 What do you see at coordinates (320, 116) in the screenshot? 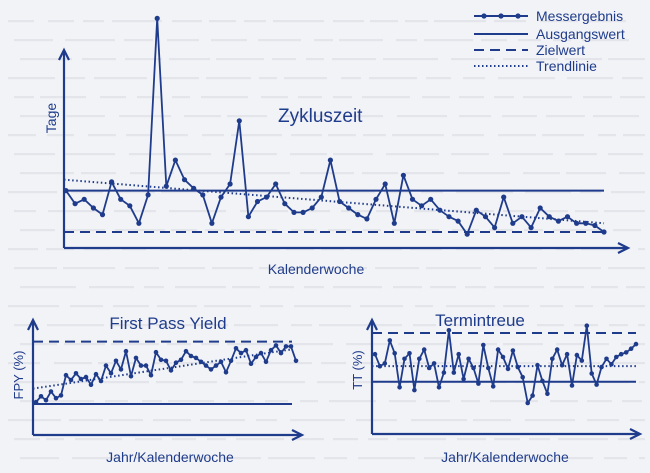
I see `chart-title: Zykluszeit` at bounding box center [320, 116].